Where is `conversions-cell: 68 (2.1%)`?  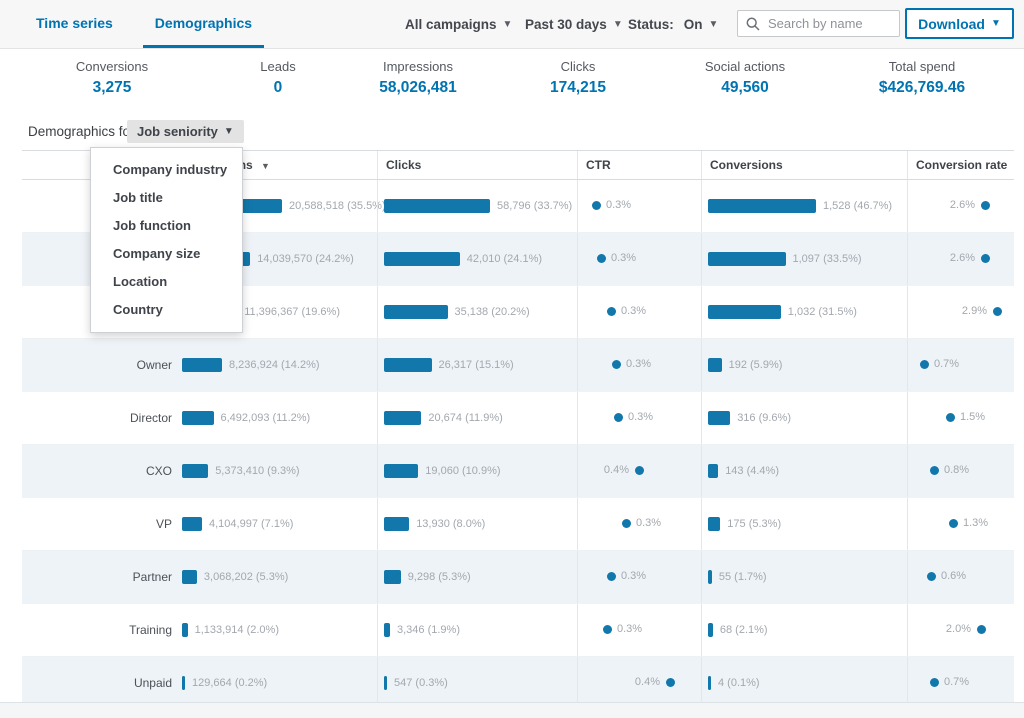 conversions-cell: 68 (2.1%) is located at coordinates (804, 630).